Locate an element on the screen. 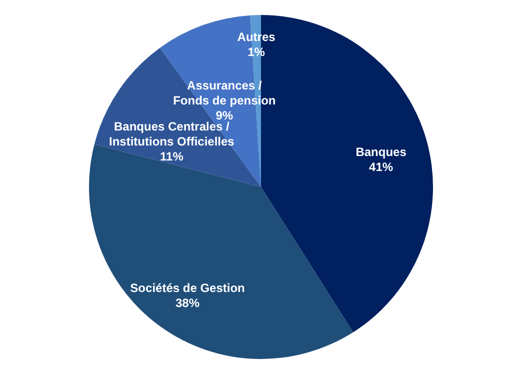 The height and width of the screenshot is (374, 522). data-label: 38% is located at coordinates (188, 303).